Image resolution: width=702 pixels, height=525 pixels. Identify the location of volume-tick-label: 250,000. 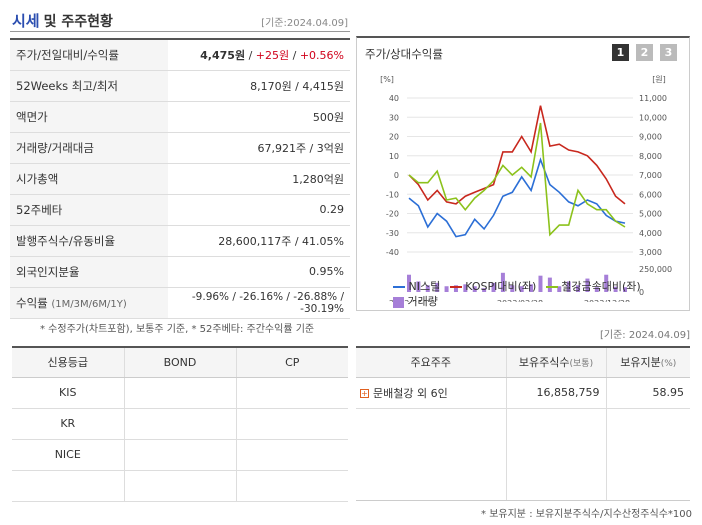
(655, 269).